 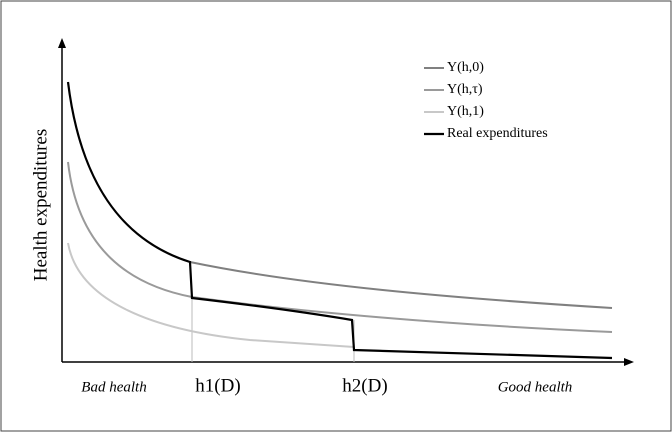 I want to click on x-axis-arrow, so click(x=629, y=362).